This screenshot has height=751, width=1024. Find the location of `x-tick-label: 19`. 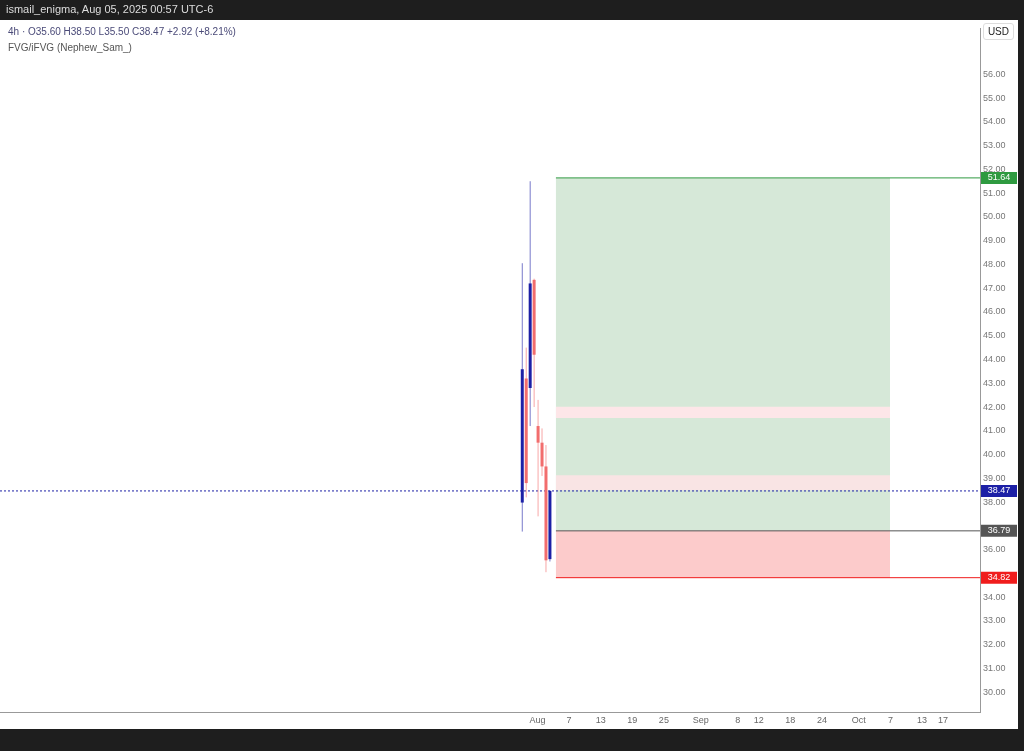

x-tick-label: 19 is located at coordinates (632, 720).